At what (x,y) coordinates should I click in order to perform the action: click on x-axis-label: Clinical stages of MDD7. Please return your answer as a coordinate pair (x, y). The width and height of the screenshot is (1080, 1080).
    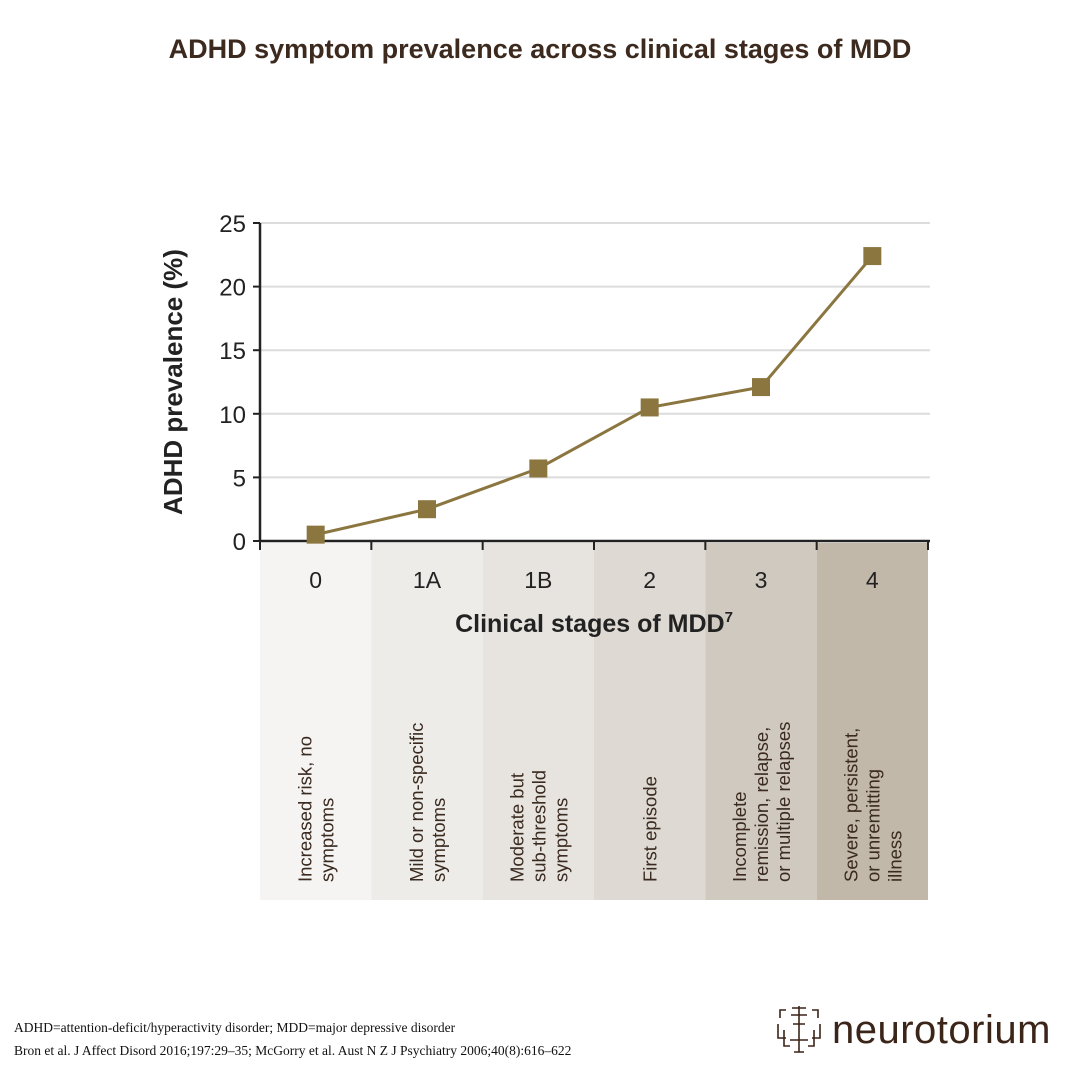
    Looking at the image, I should click on (594, 623).